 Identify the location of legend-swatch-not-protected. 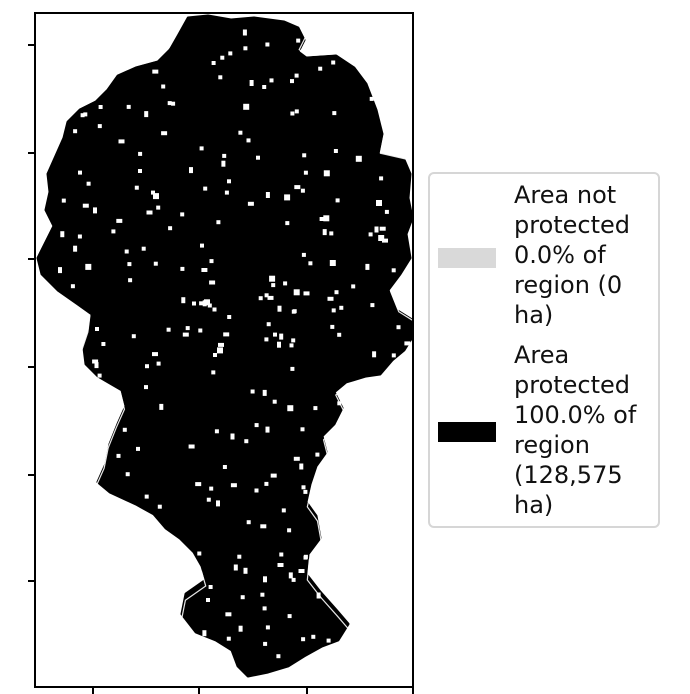
(467, 258).